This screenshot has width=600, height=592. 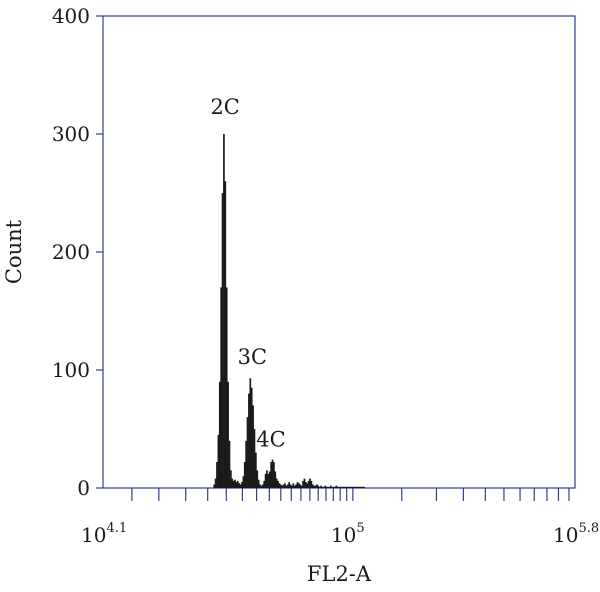 What do you see at coordinates (71, 370) in the screenshot?
I see `y-tick-label: 100` at bounding box center [71, 370].